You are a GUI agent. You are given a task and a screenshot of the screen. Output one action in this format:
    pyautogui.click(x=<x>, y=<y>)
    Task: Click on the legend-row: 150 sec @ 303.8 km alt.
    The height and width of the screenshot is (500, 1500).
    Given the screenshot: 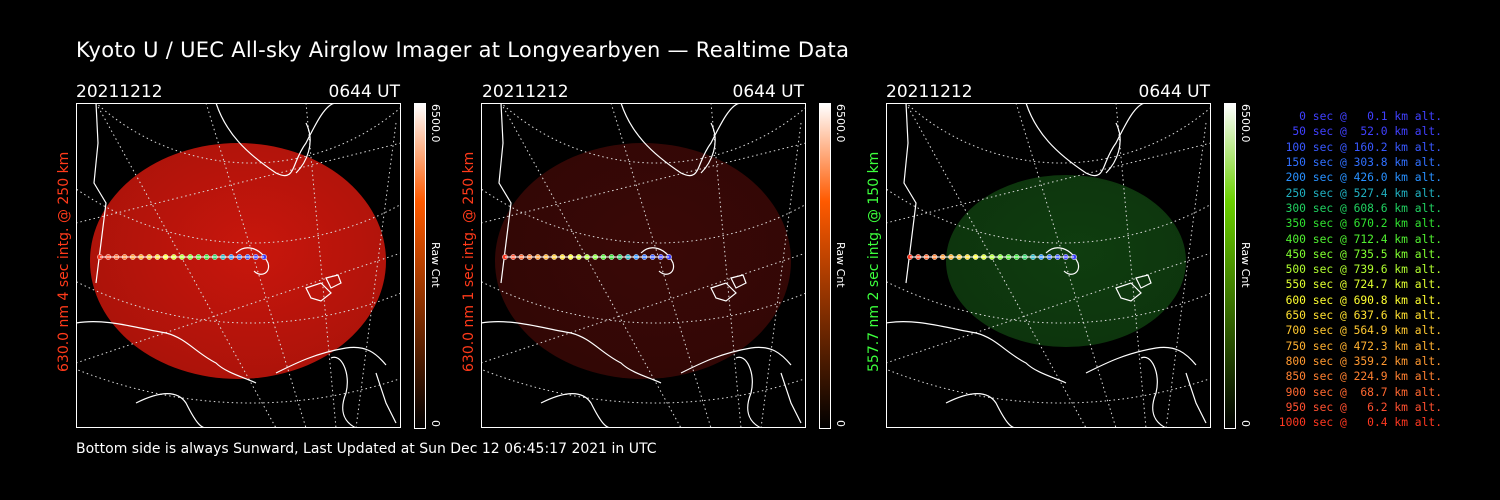 What is the action you would take?
    pyautogui.click(x=1363, y=162)
    